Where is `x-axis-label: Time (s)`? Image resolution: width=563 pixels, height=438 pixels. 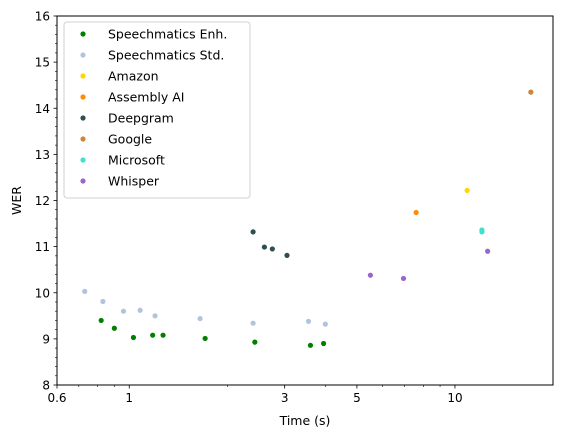
x-axis-label: Time (s) is located at coordinates (305, 420).